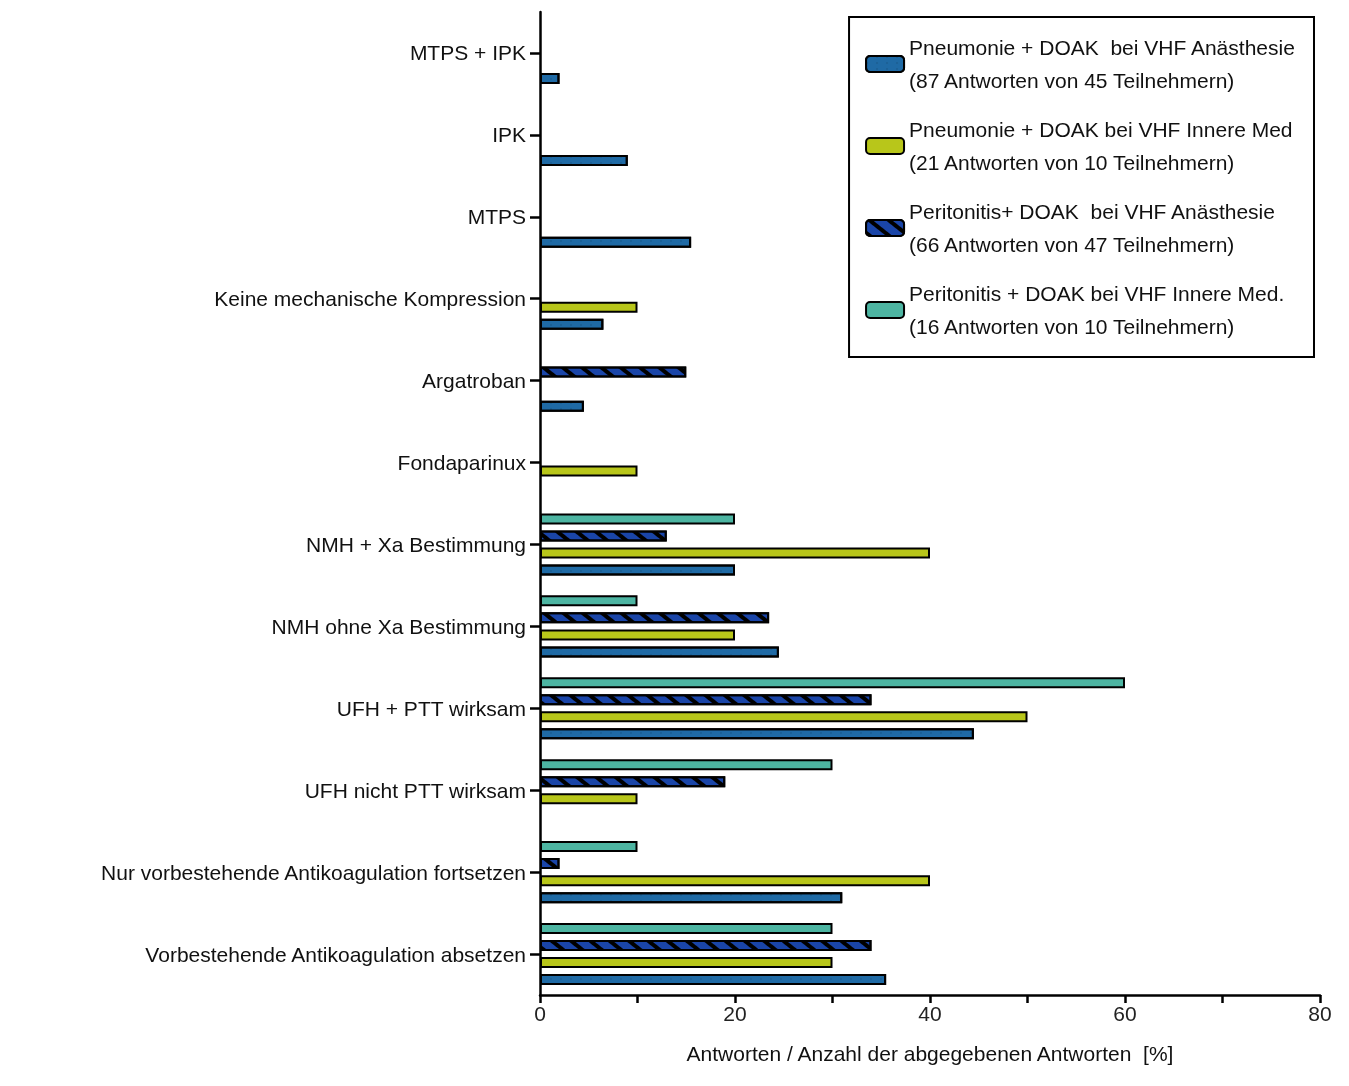 The height and width of the screenshot is (1086, 1349). What do you see at coordinates (1320, 1013) in the screenshot?
I see `x-tick-label: 80` at bounding box center [1320, 1013].